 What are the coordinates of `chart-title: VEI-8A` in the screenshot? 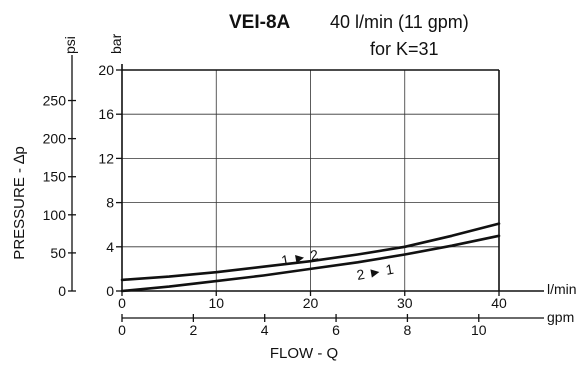 It's located at (260, 22).